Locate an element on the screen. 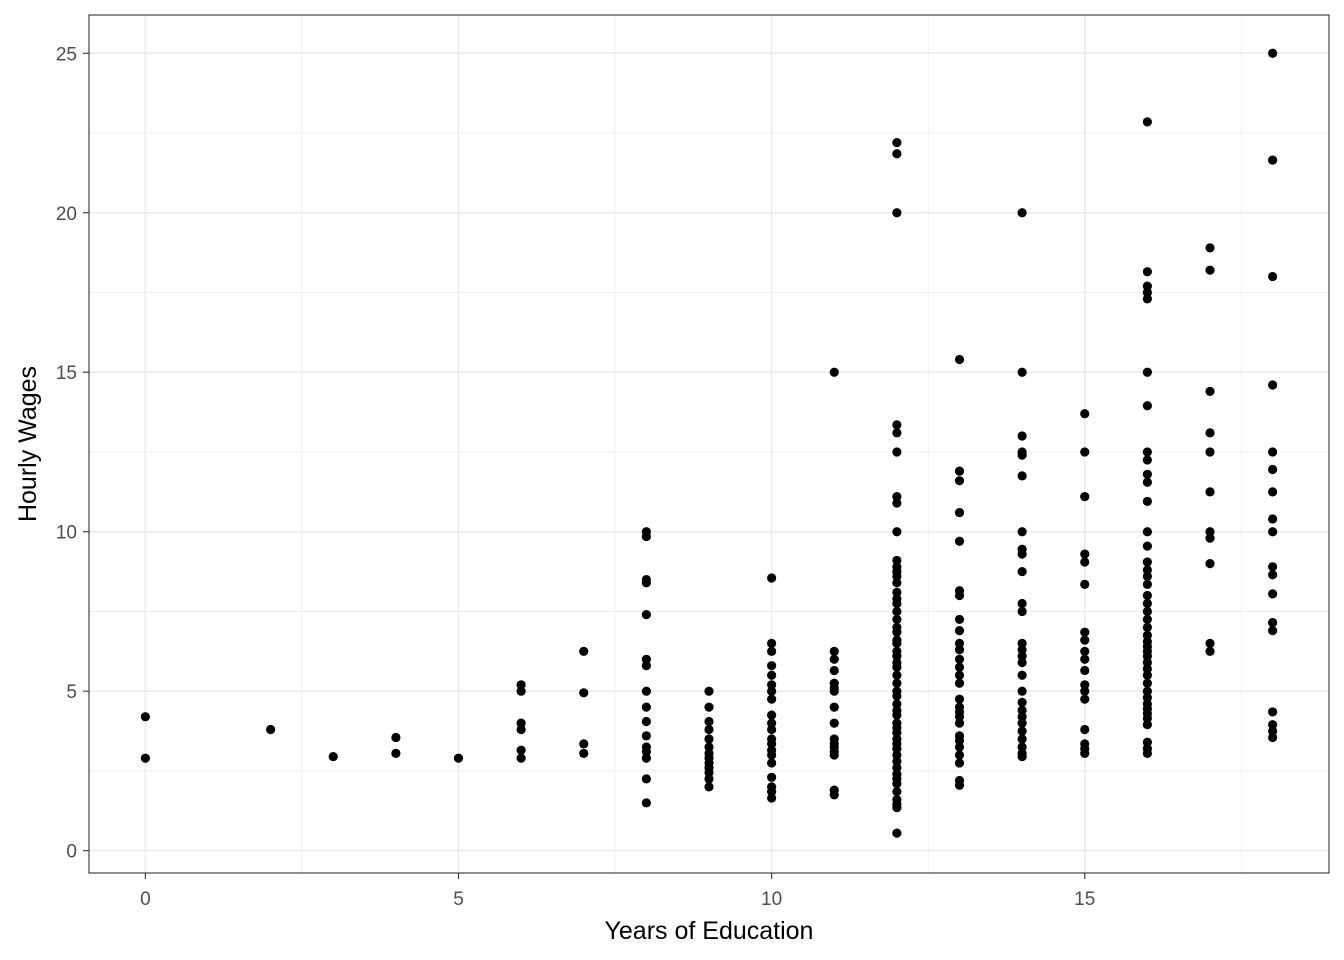  y-tick-label: 5 is located at coordinates (71, 692).